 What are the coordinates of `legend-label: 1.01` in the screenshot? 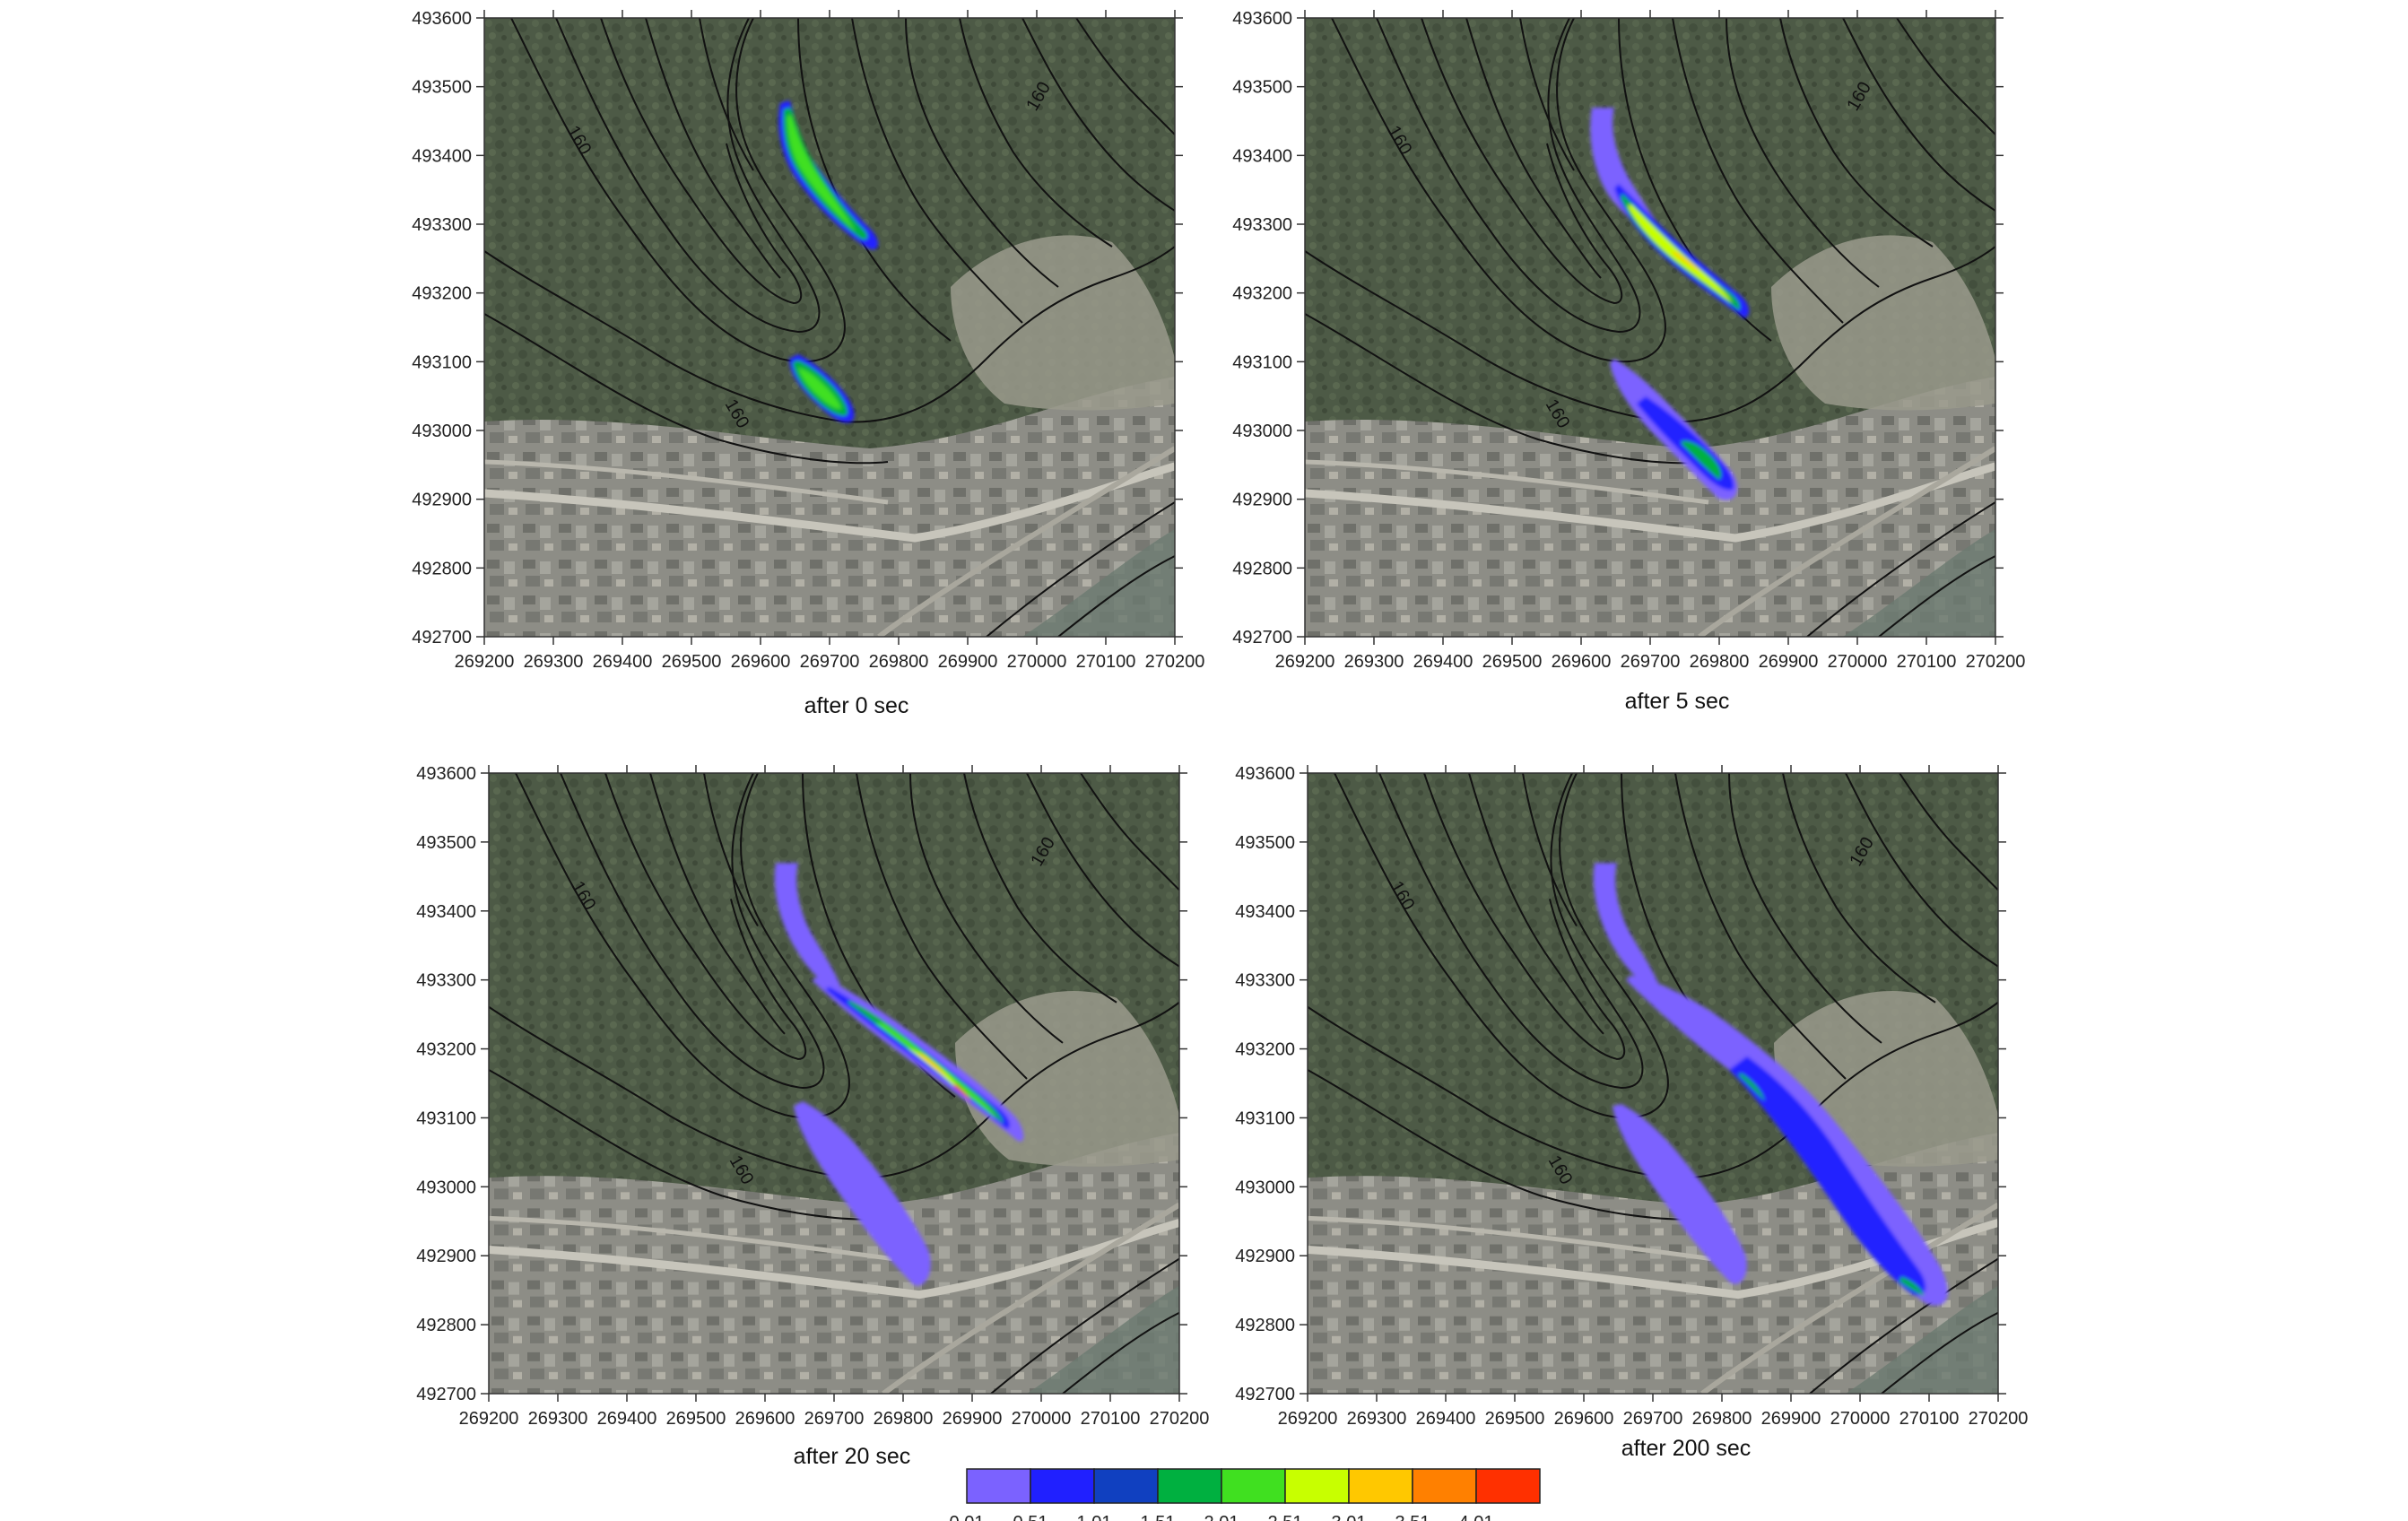 It's located at (1095, 1517).